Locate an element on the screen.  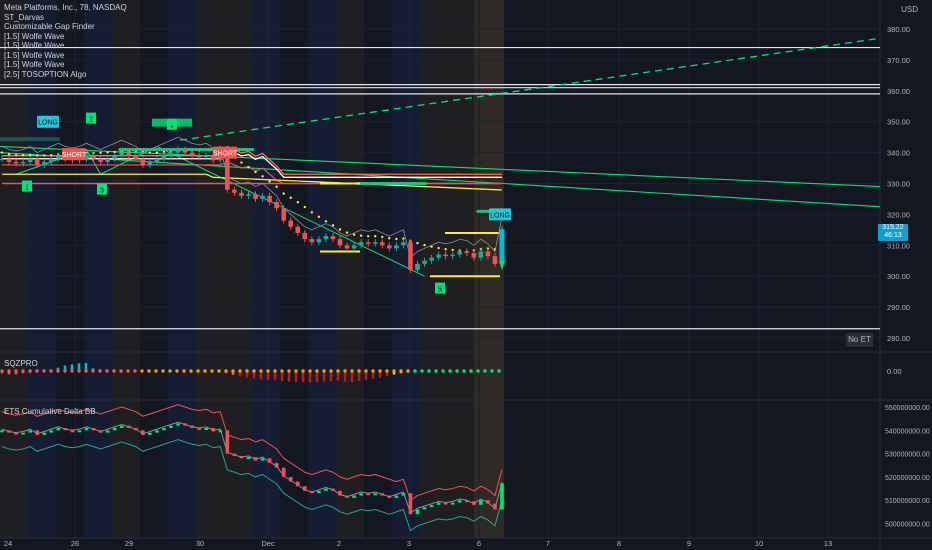
time-tick-label: 2 is located at coordinates (339, 543).